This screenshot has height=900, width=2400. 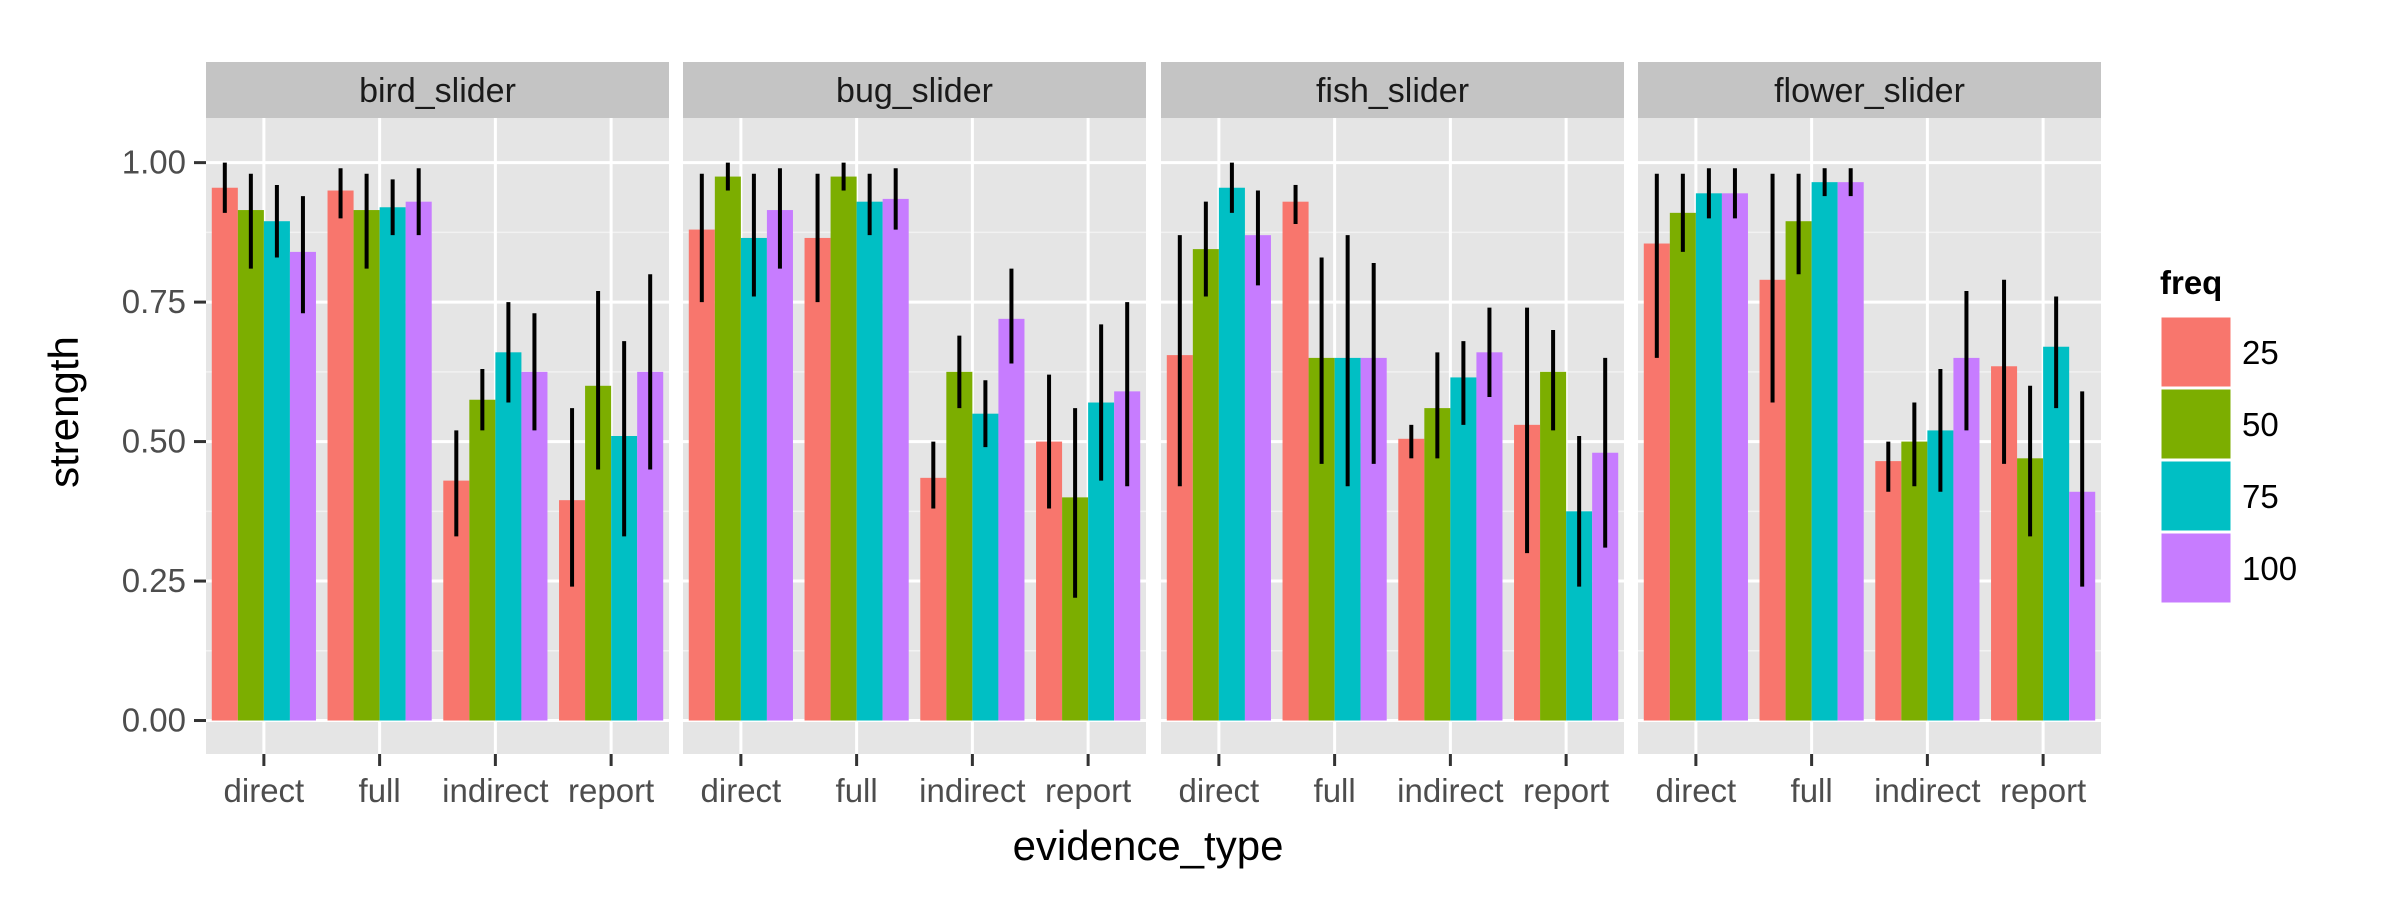 What do you see at coordinates (154, 162) in the screenshot?
I see `y-tick-label: 1.00` at bounding box center [154, 162].